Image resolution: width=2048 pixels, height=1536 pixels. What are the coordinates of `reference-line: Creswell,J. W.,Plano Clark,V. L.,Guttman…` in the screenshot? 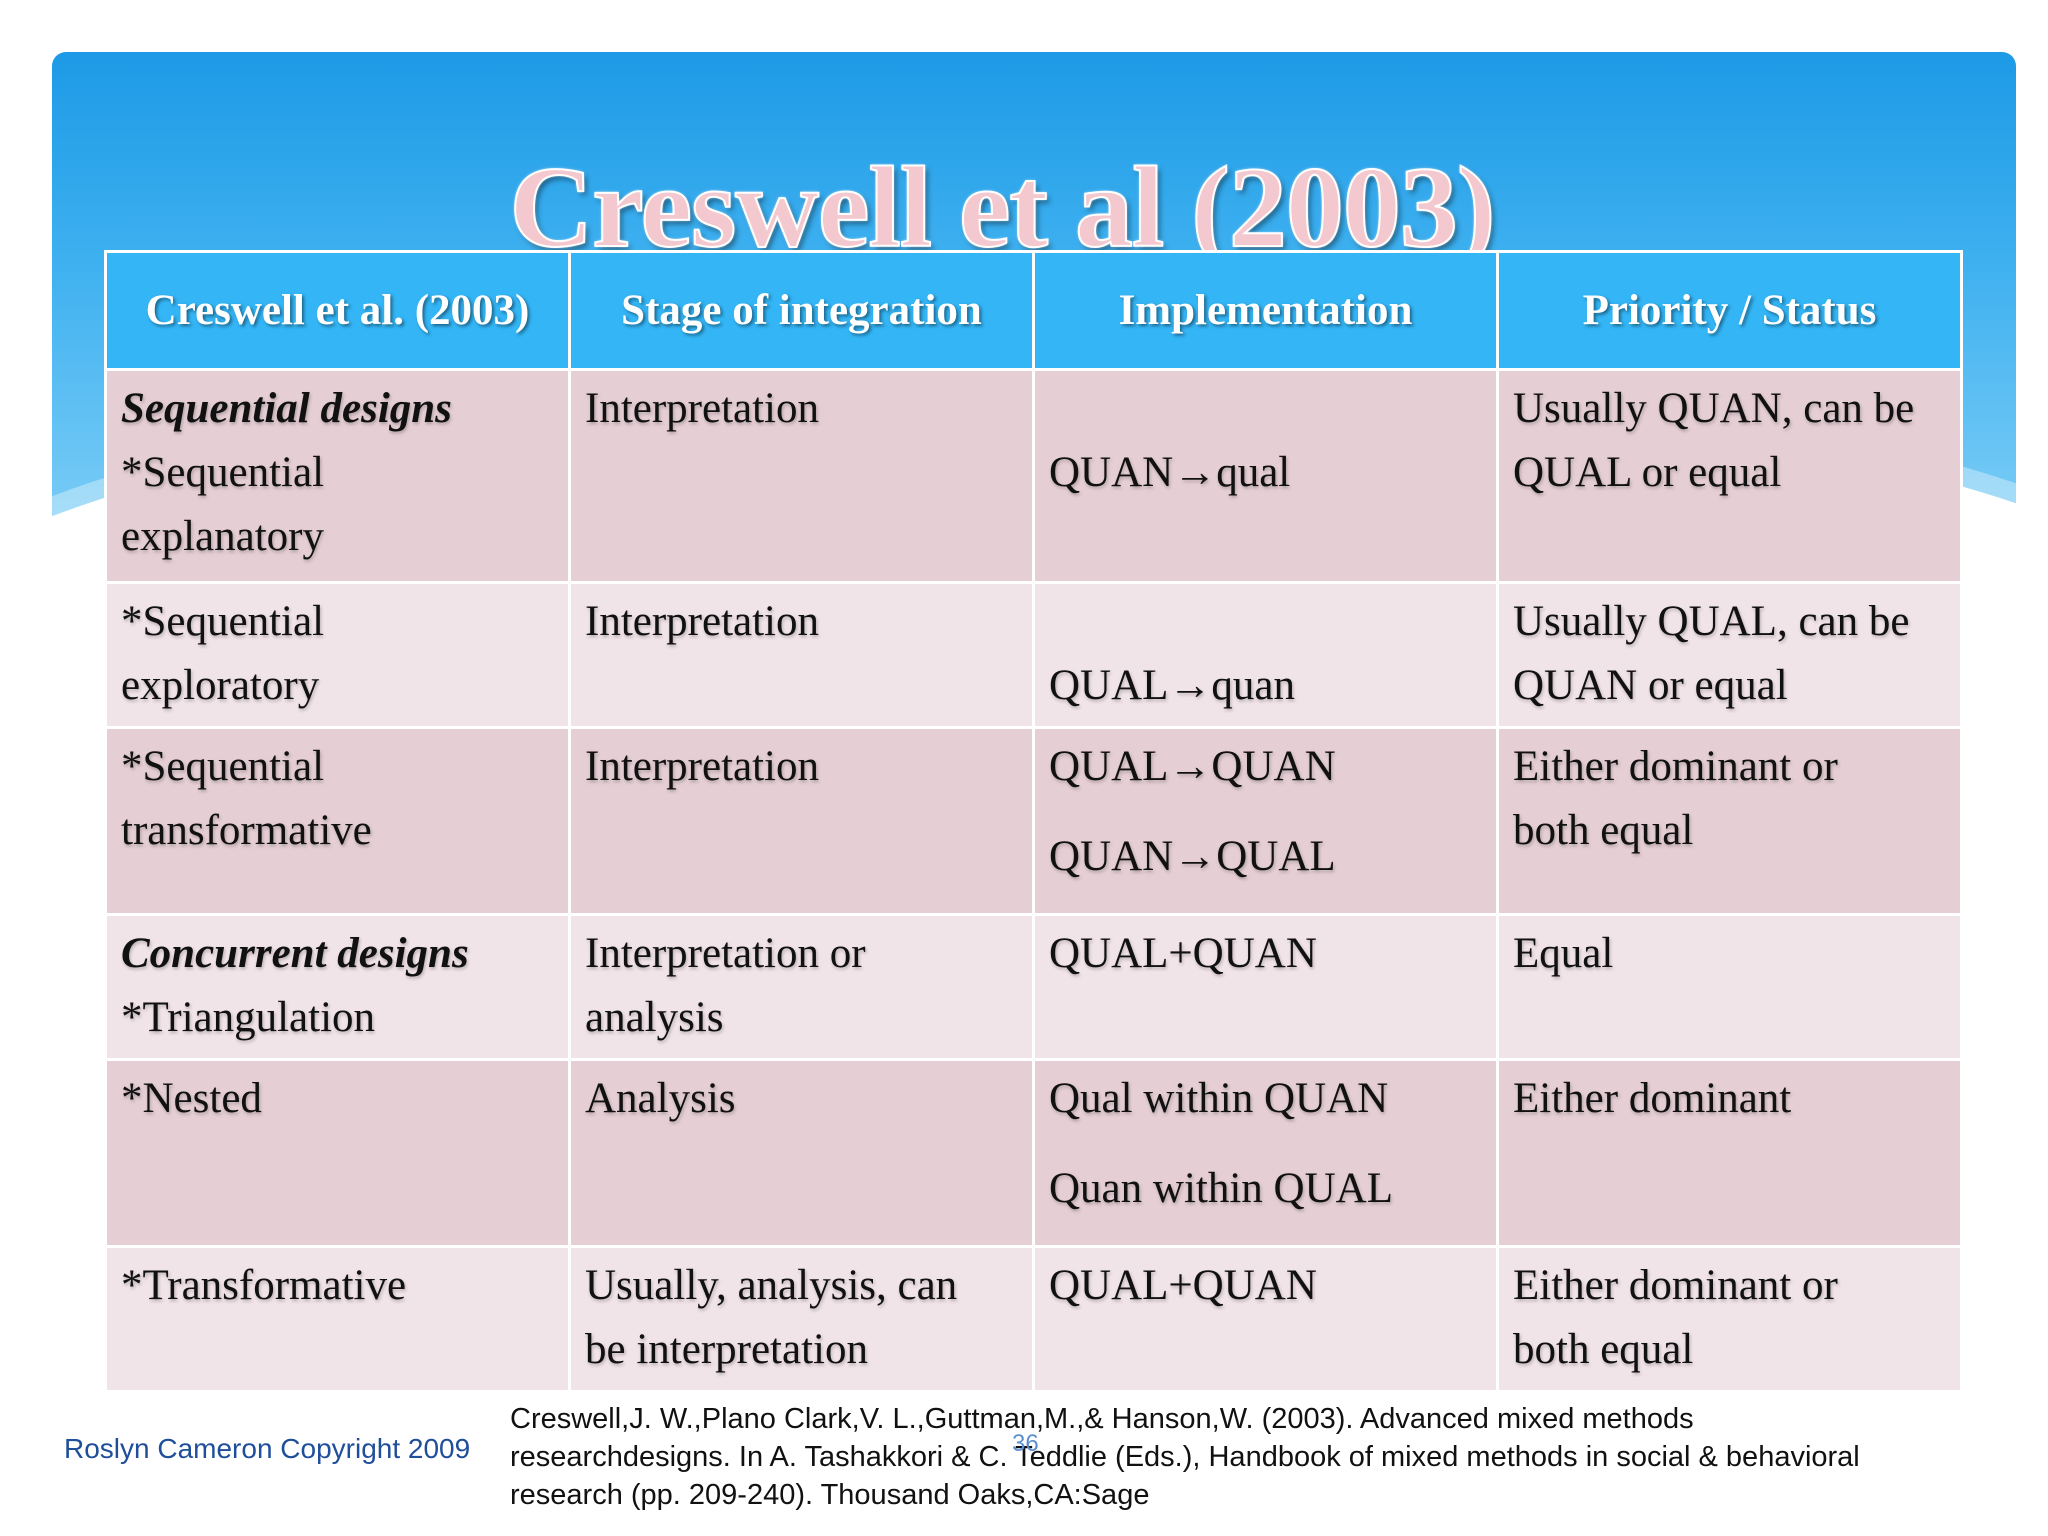 It's located at (1102, 1419).